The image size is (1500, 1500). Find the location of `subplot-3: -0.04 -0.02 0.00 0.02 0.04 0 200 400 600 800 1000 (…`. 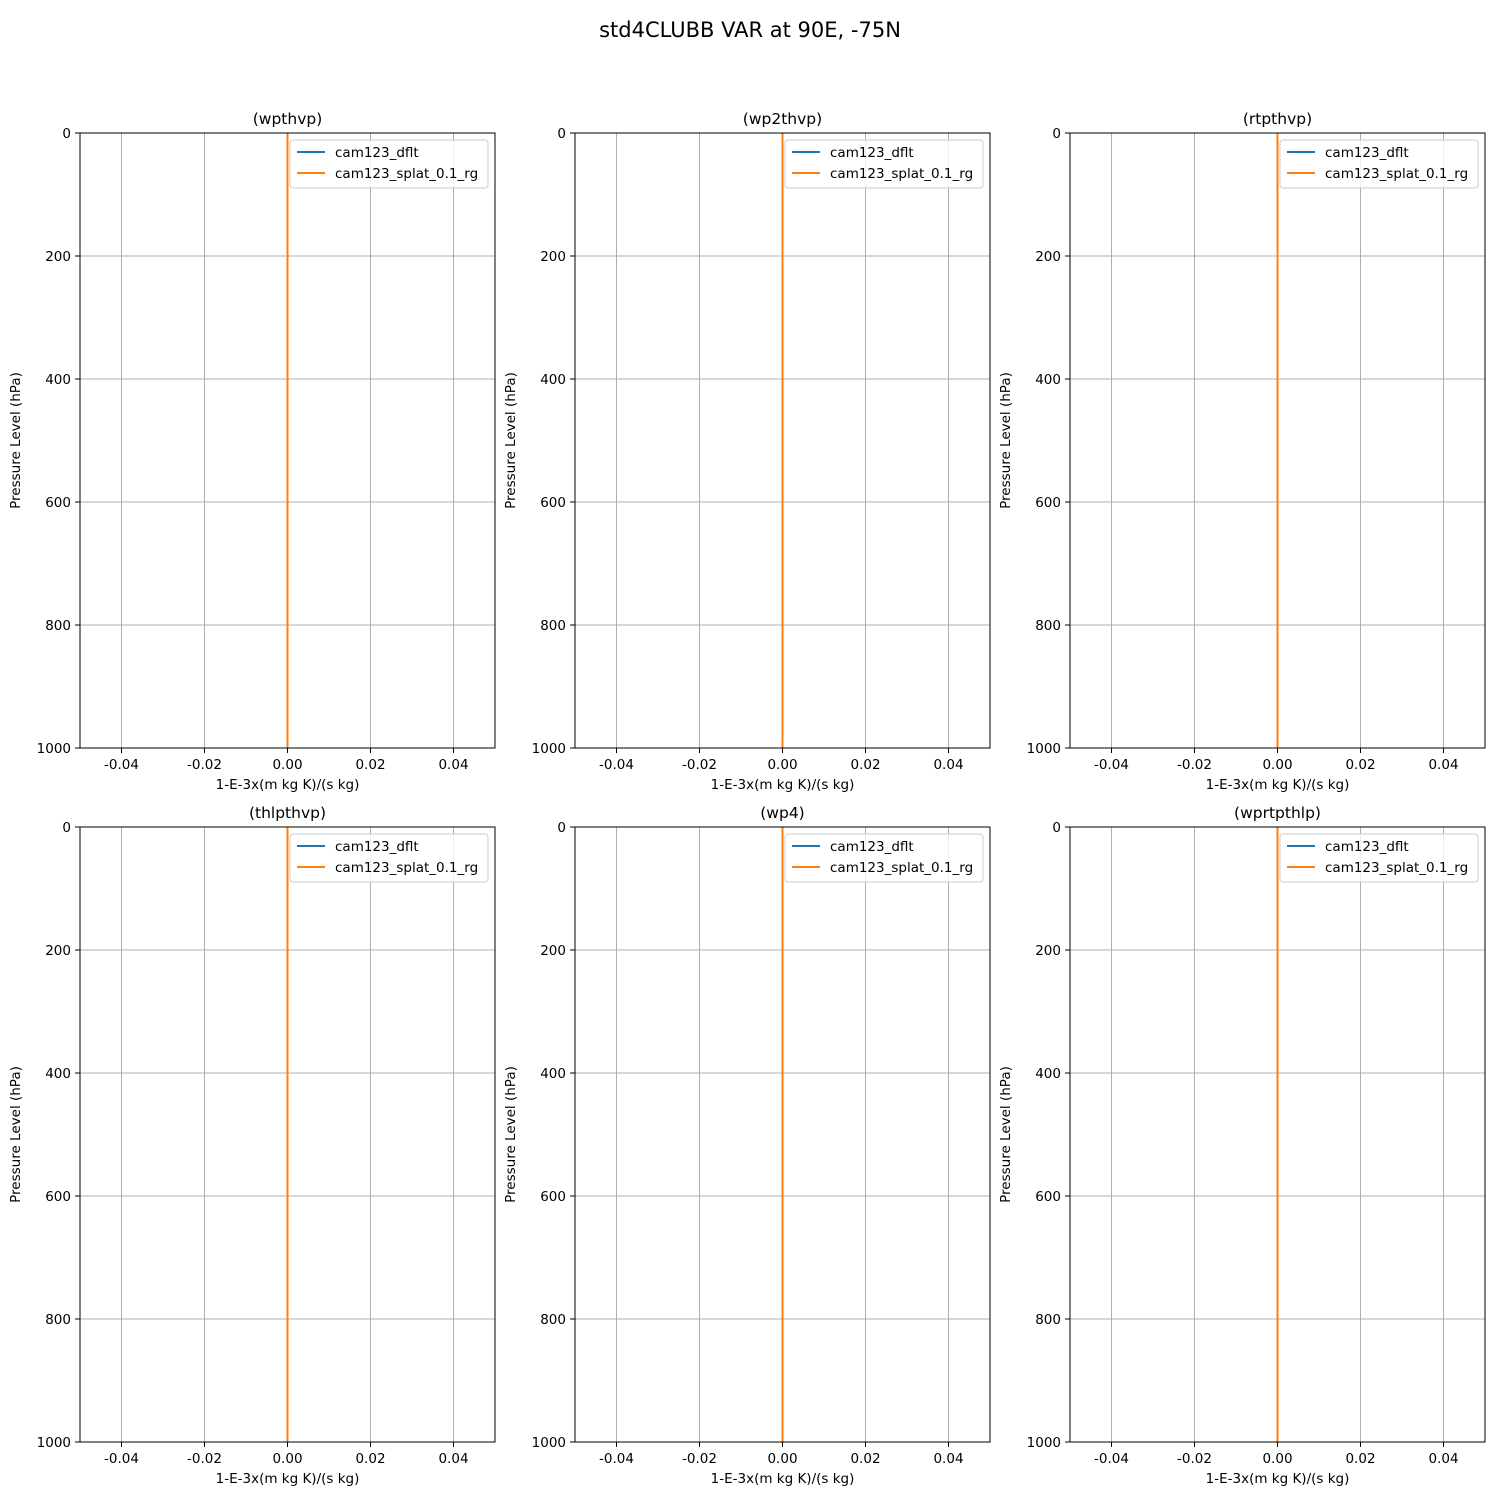

subplot-3: -0.04 -0.02 0.00 0.02 0.04 0 200 400 600 800 1000 (… is located at coordinates (1242, 451).